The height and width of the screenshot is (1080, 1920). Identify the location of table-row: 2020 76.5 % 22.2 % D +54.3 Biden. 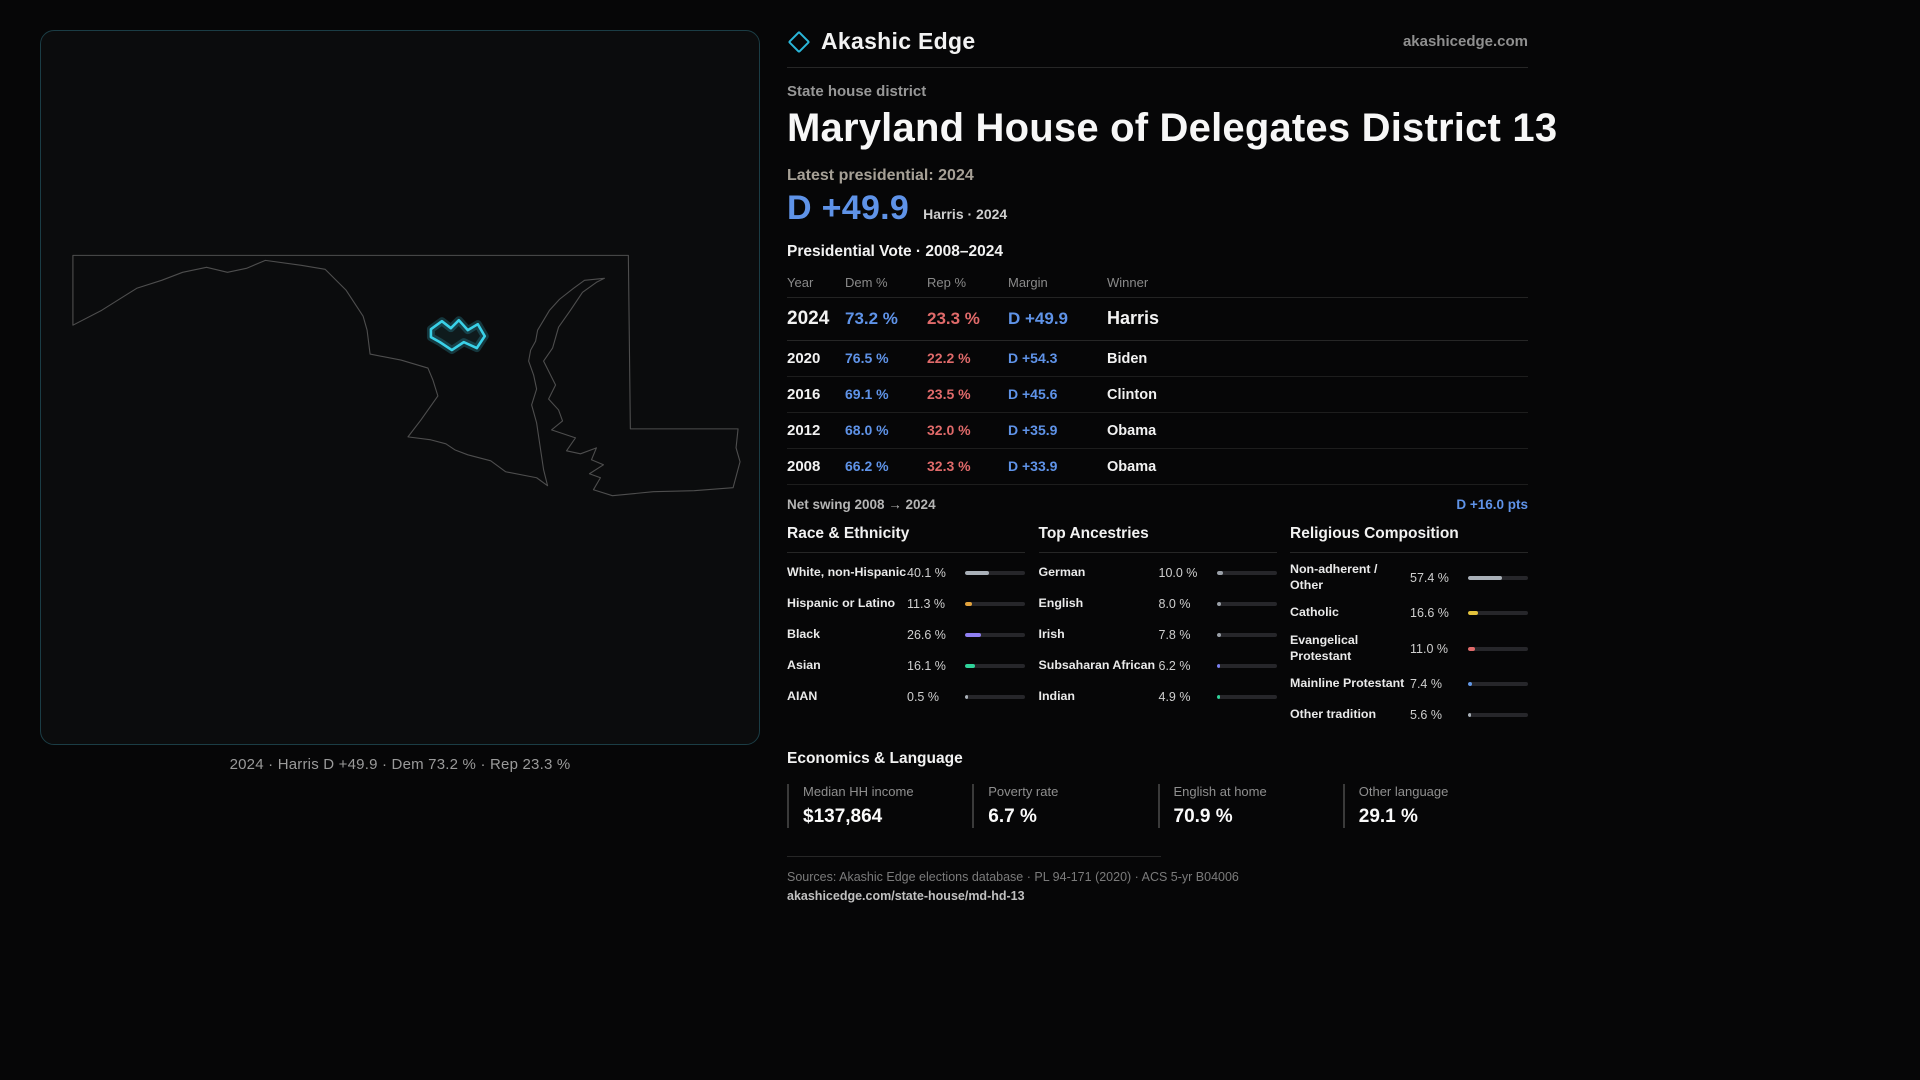
(1157, 359).